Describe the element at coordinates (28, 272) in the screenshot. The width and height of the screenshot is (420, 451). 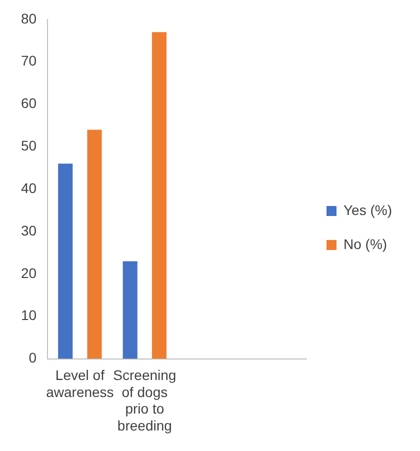
I see `y-tick-label: 20` at that location.